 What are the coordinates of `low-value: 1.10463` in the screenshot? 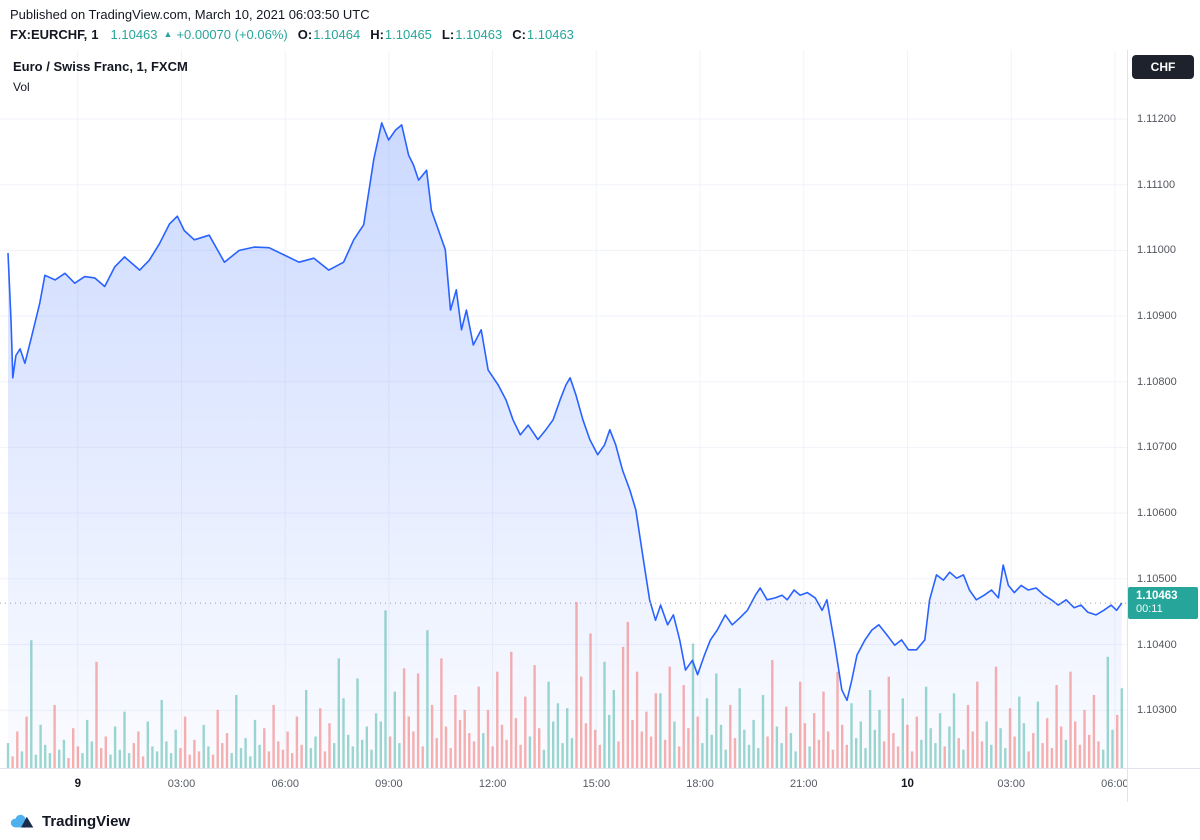 It's located at (479, 34).